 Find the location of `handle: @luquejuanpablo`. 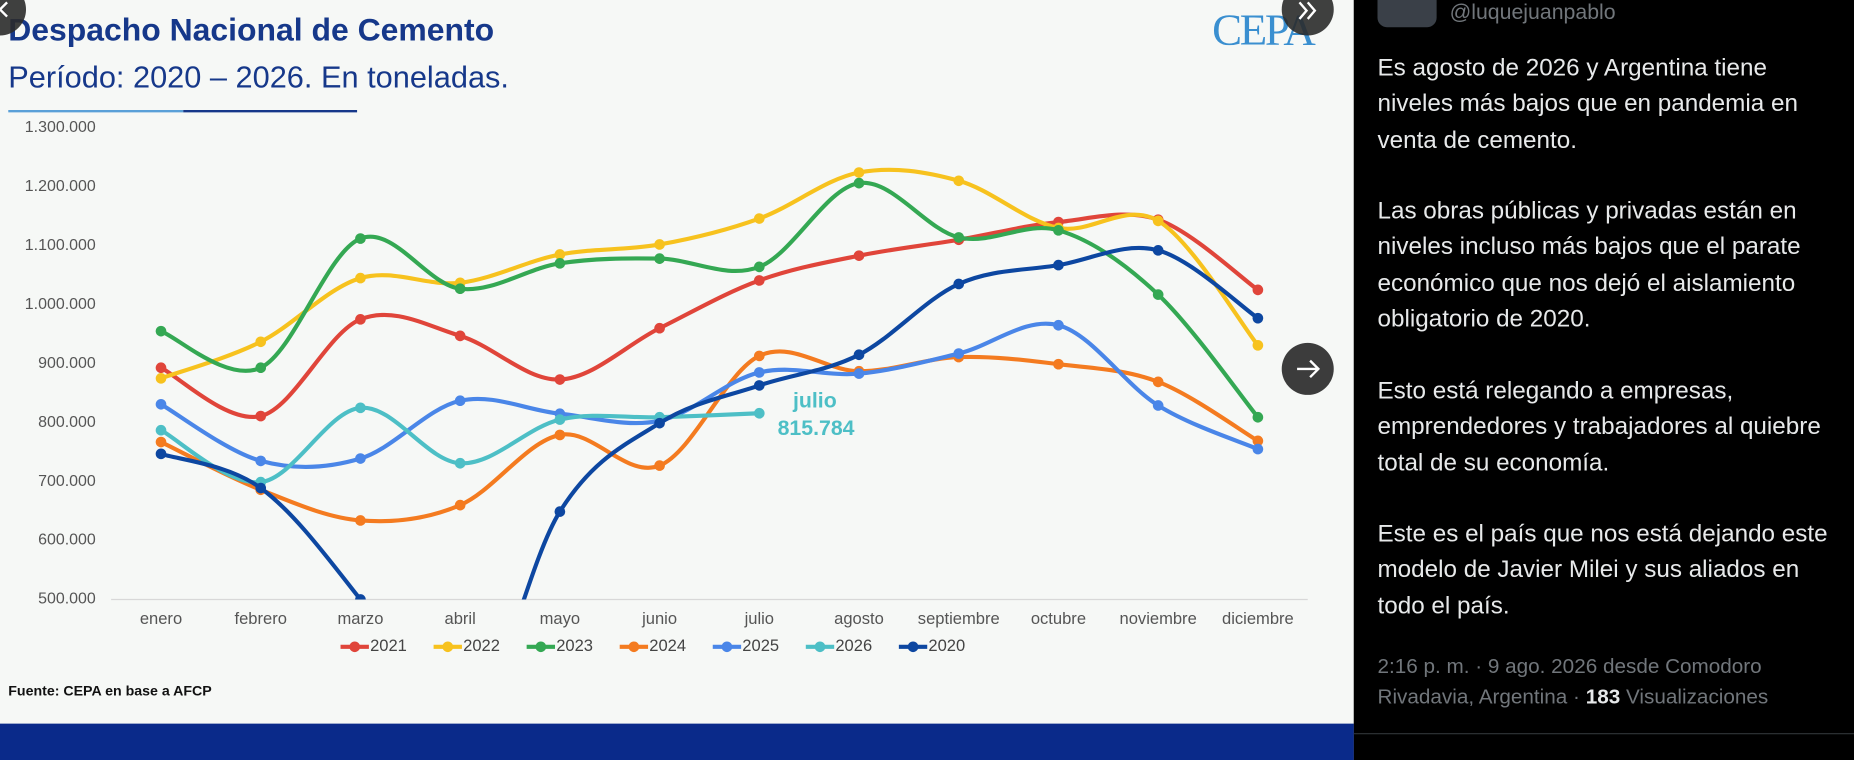

handle: @luquejuanpablo is located at coordinates (1532, 12).